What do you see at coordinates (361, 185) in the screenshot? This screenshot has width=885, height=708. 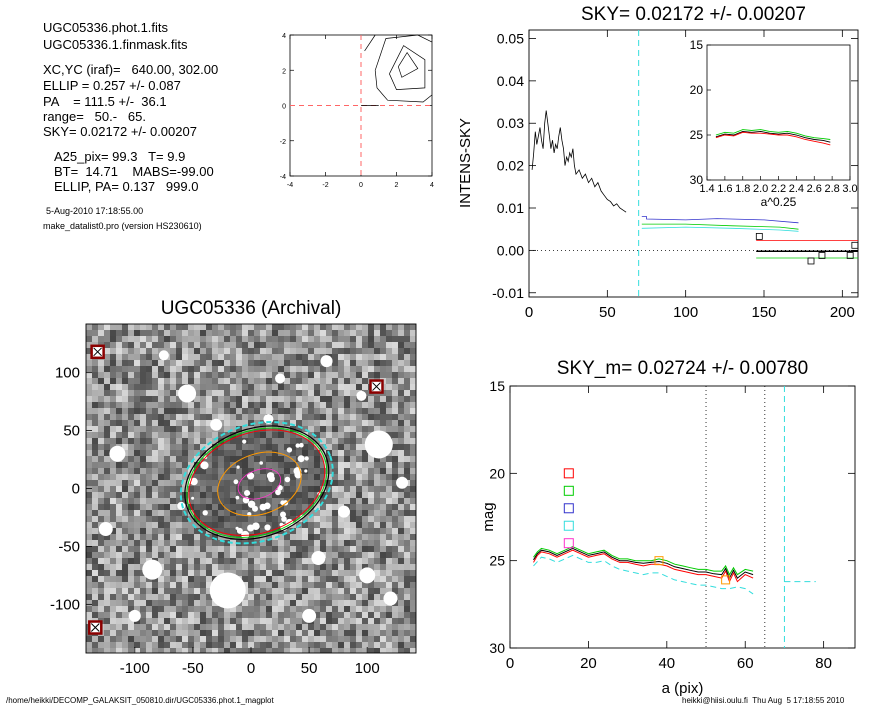 I see `contour-xtick-label: 0` at bounding box center [361, 185].